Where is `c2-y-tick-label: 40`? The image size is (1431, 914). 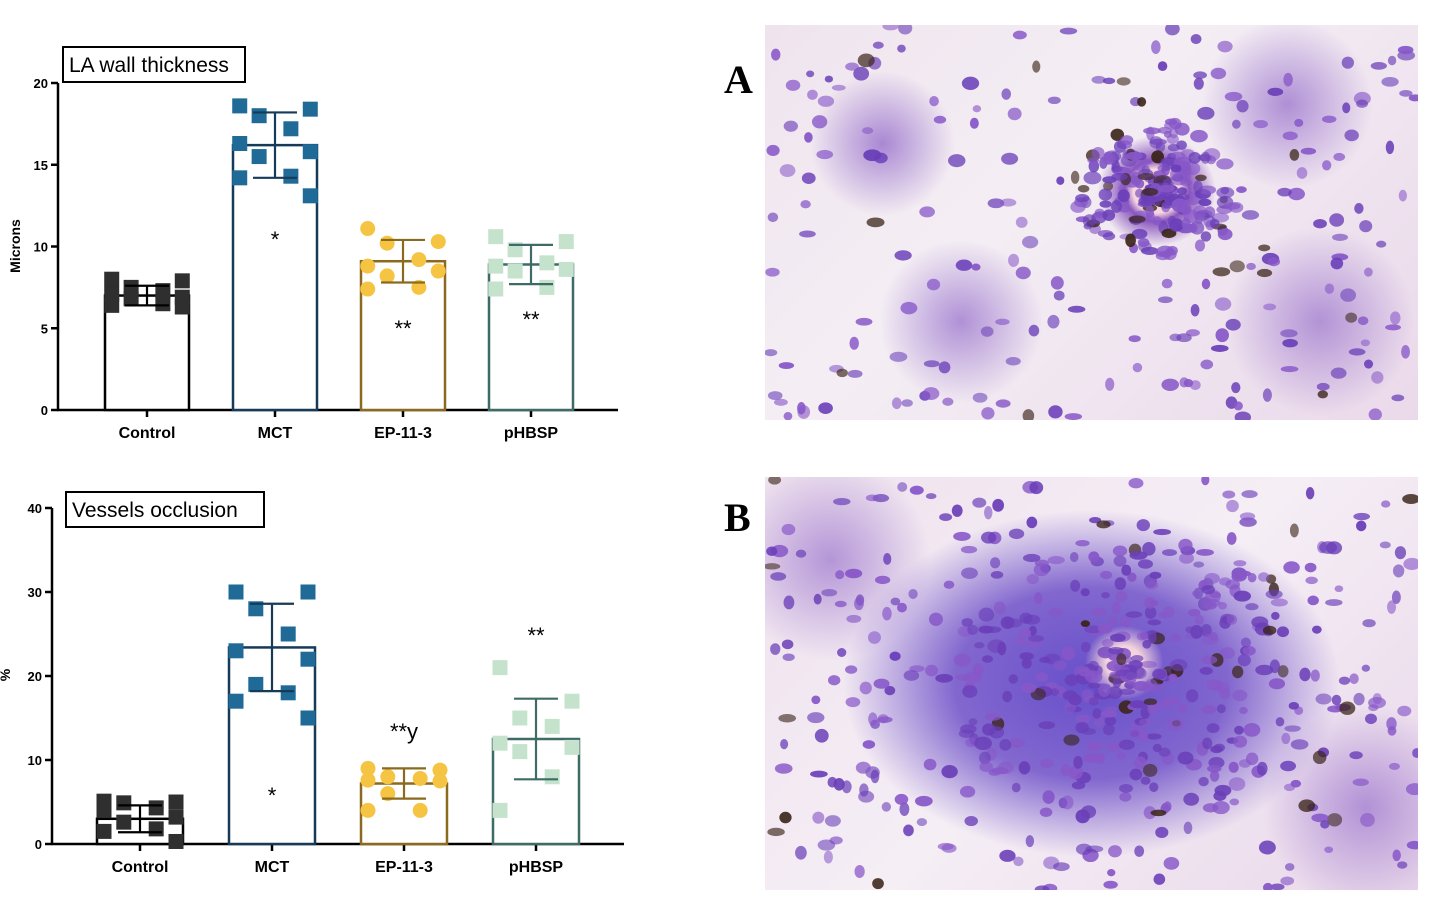 c2-y-tick-label: 40 is located at coordinates (35, 508).